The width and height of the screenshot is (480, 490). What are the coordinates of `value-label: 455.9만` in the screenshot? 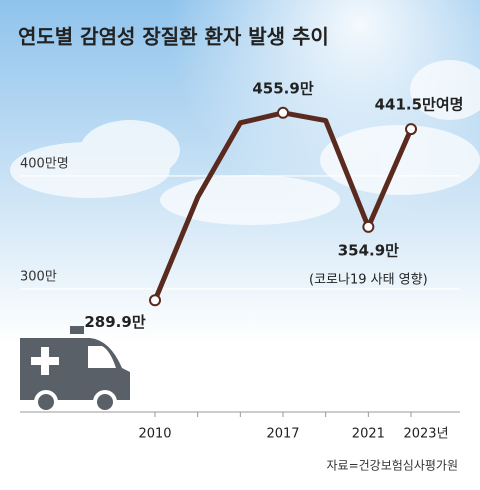 It's located at (282, 88).